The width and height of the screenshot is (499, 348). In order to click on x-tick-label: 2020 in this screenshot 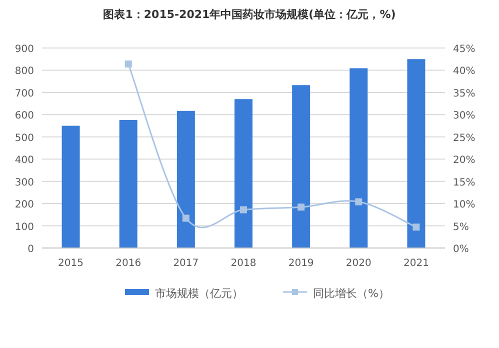, I will do `click(359, 263)`.